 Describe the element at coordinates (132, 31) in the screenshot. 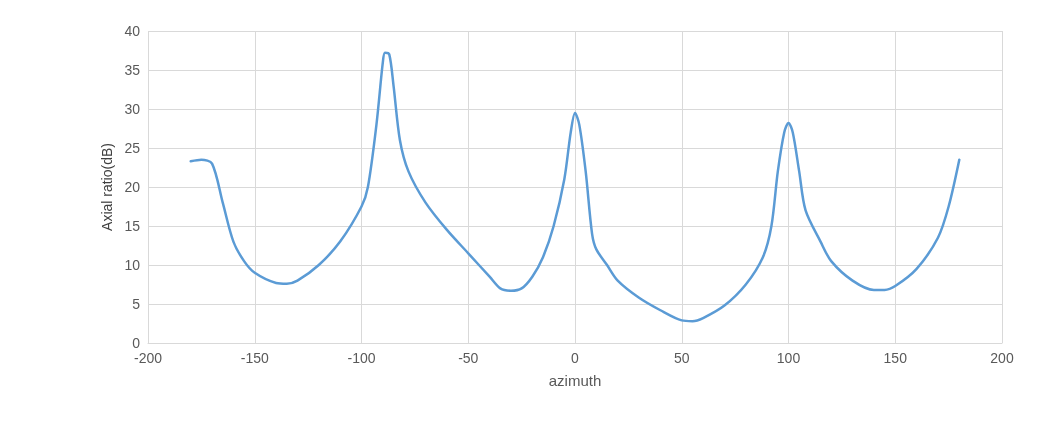

I see `y-tick-label: 40` at that location.